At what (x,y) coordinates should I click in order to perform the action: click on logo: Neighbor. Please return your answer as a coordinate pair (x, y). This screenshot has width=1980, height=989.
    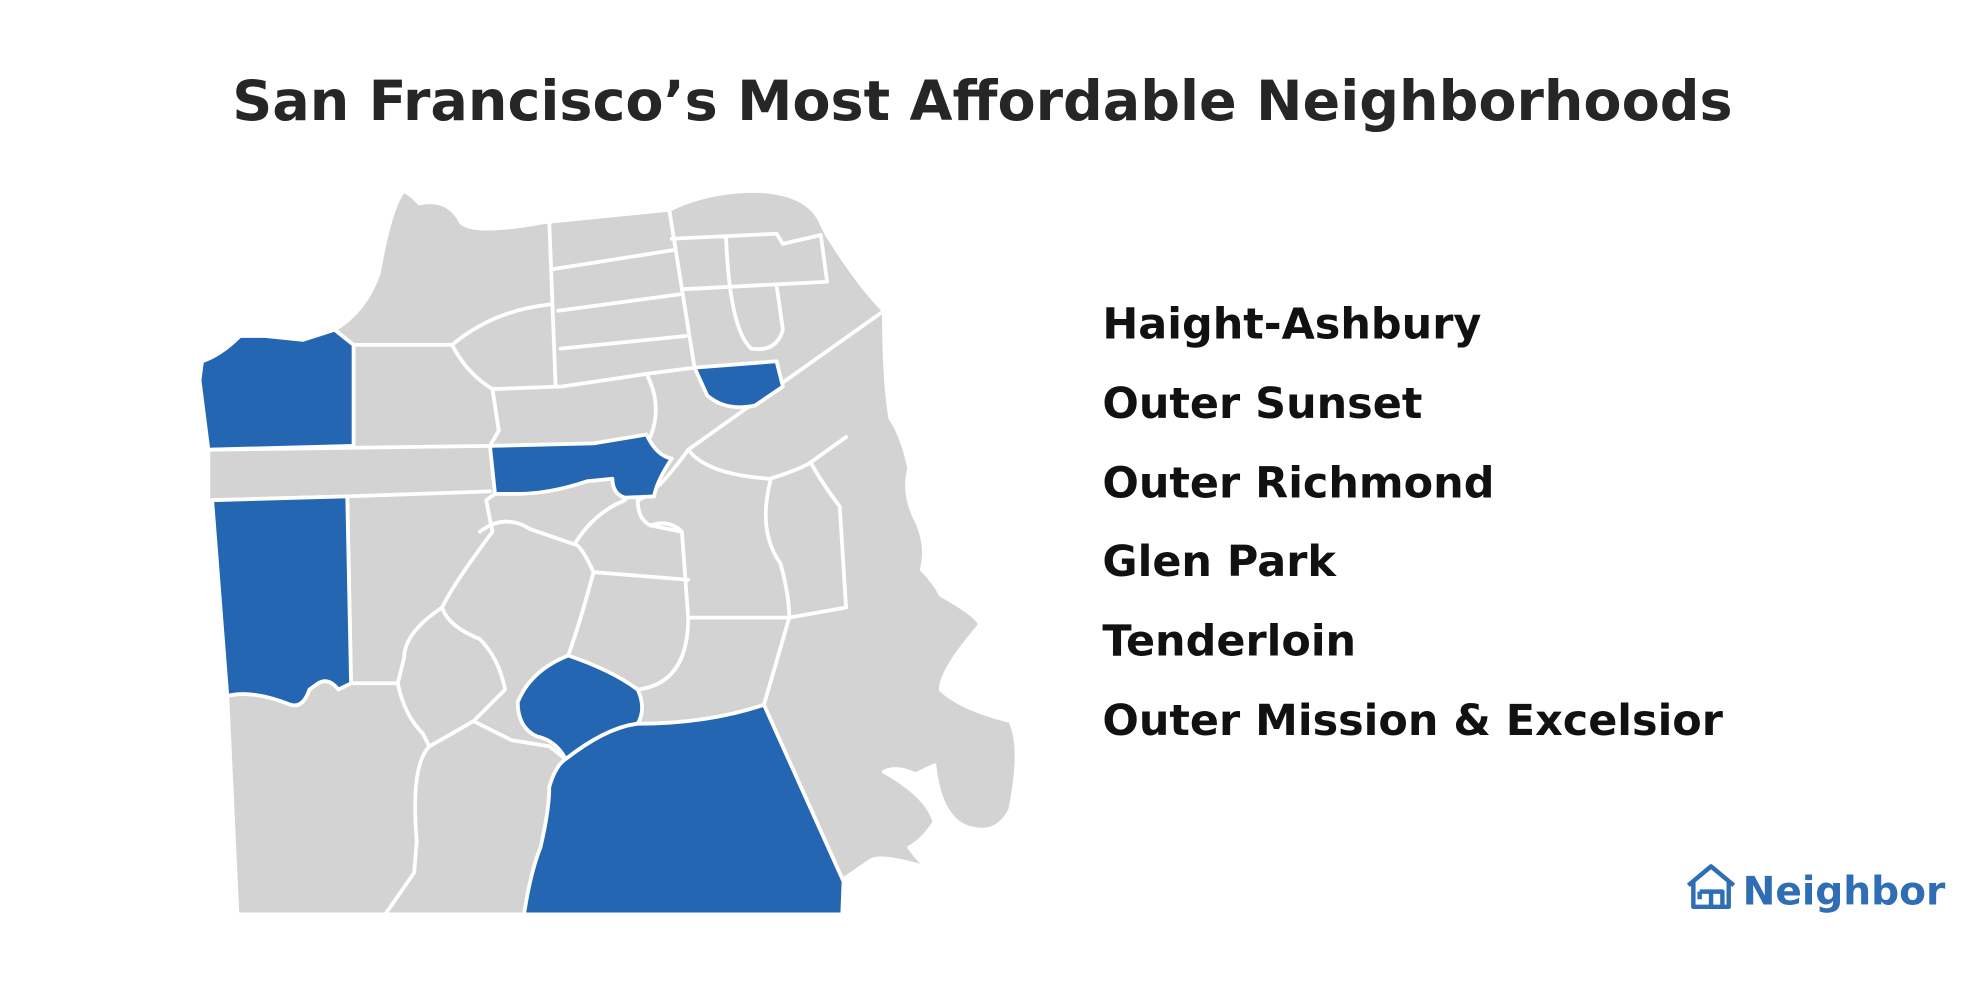
    Looking at the image, I should click on (1816, 889).